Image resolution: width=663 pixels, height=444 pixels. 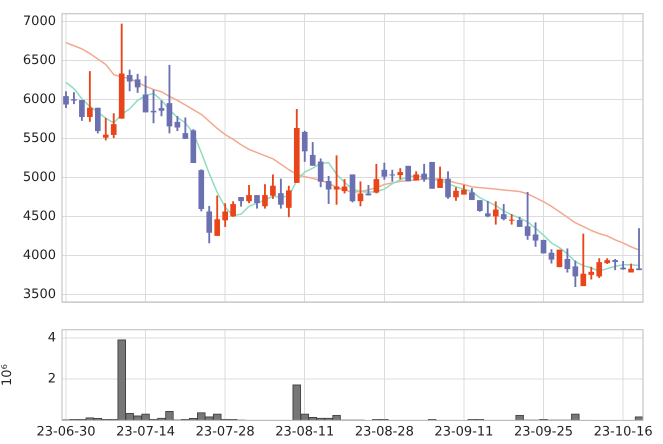 I want to click on x-tick-label: 23-08-28, so click(x=384, y=432).